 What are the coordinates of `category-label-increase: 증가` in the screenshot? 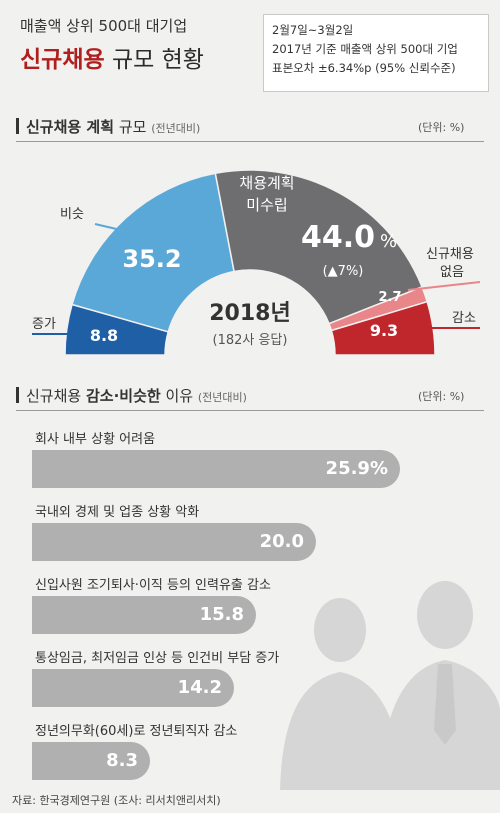 It's located at (44, 324).